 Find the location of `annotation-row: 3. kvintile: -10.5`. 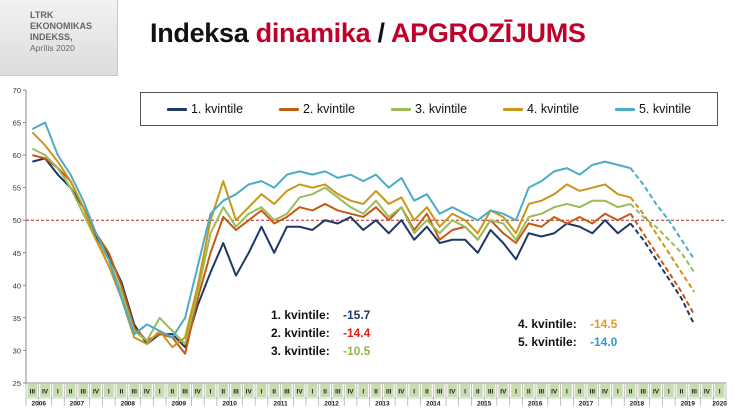

annotation-row: 3. kvintile: -10.5 is located at coordinates (340, 351).